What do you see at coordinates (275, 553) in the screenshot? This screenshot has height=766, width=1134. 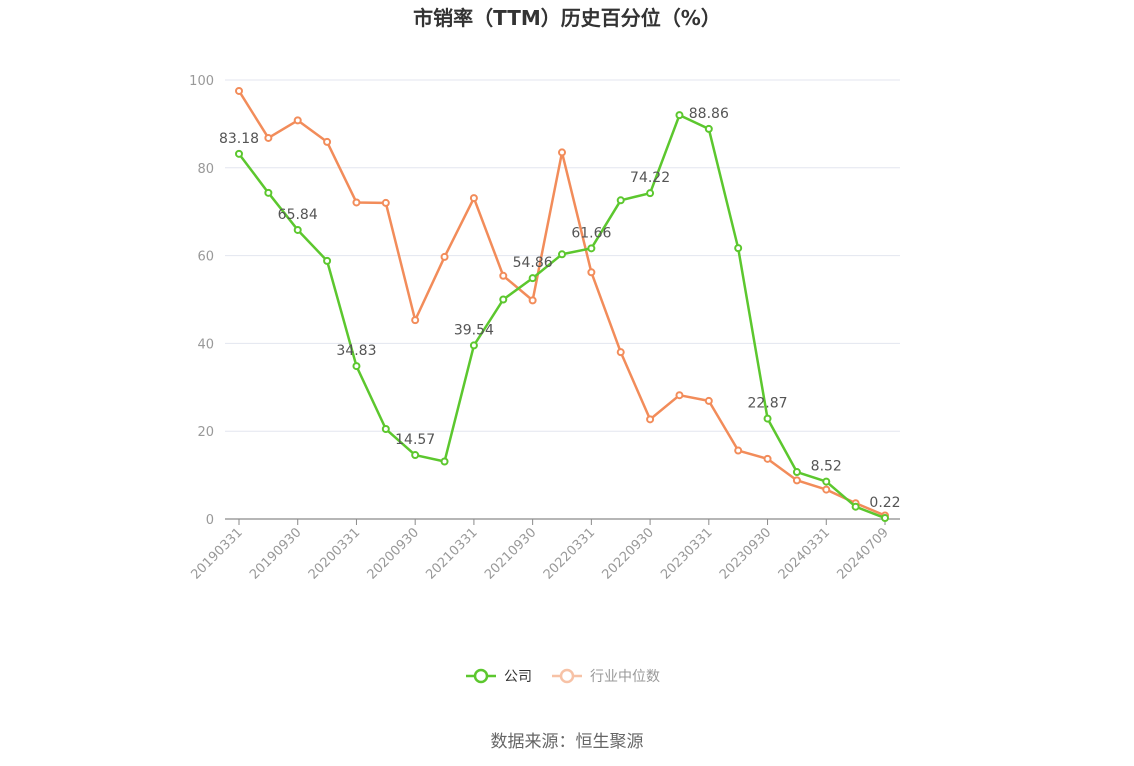 I see `x-tick-label: 20190930` at bounding box center [275, 553].